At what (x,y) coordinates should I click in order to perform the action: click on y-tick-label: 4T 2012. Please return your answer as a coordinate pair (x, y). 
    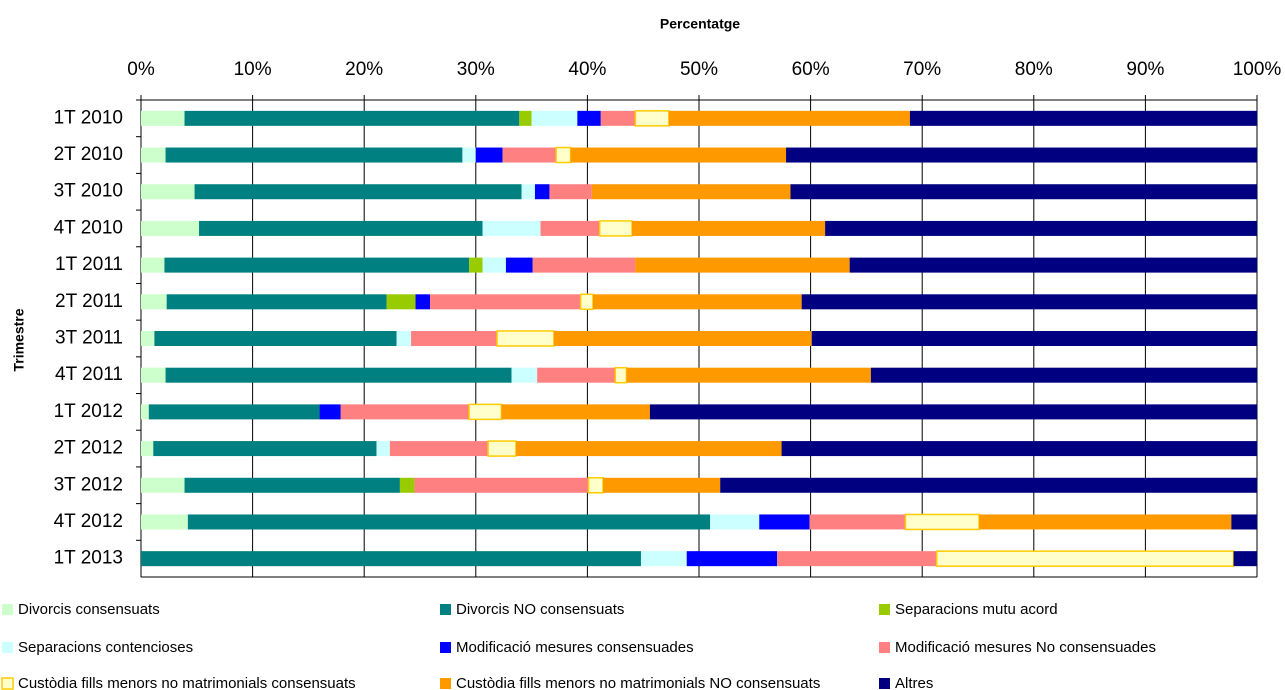
    Looking at the image, I should click on (88, 521).